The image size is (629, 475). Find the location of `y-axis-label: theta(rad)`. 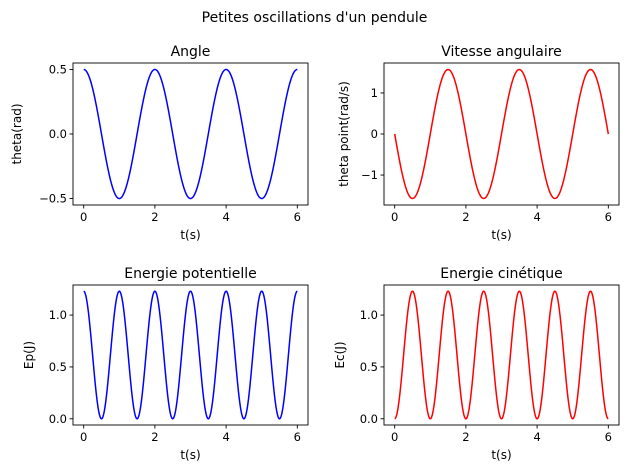

y-axis-label: theta(rad) is located at coordinates (17, 133).